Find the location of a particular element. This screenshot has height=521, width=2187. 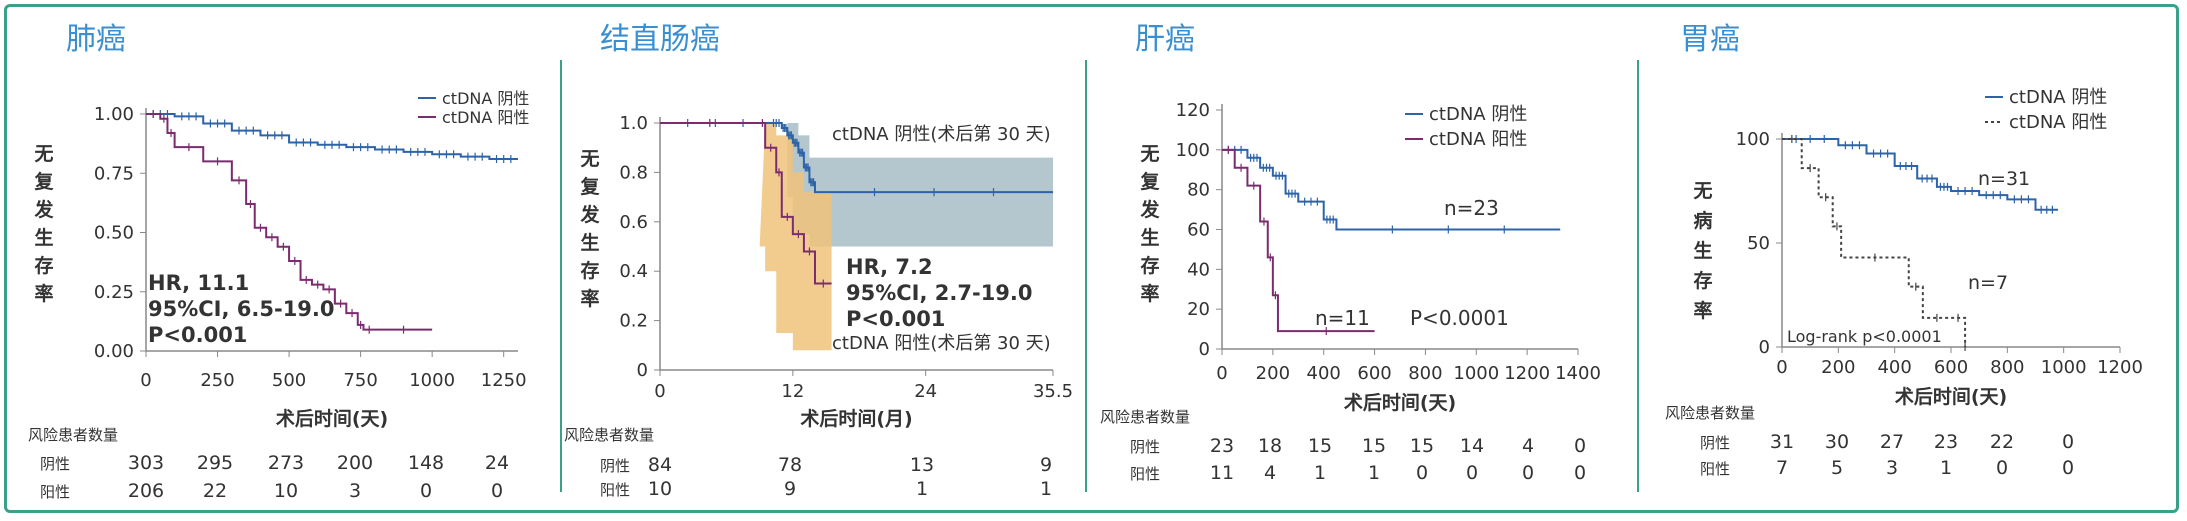

y-axis-label: 复 is located at coordinates (589, 186).